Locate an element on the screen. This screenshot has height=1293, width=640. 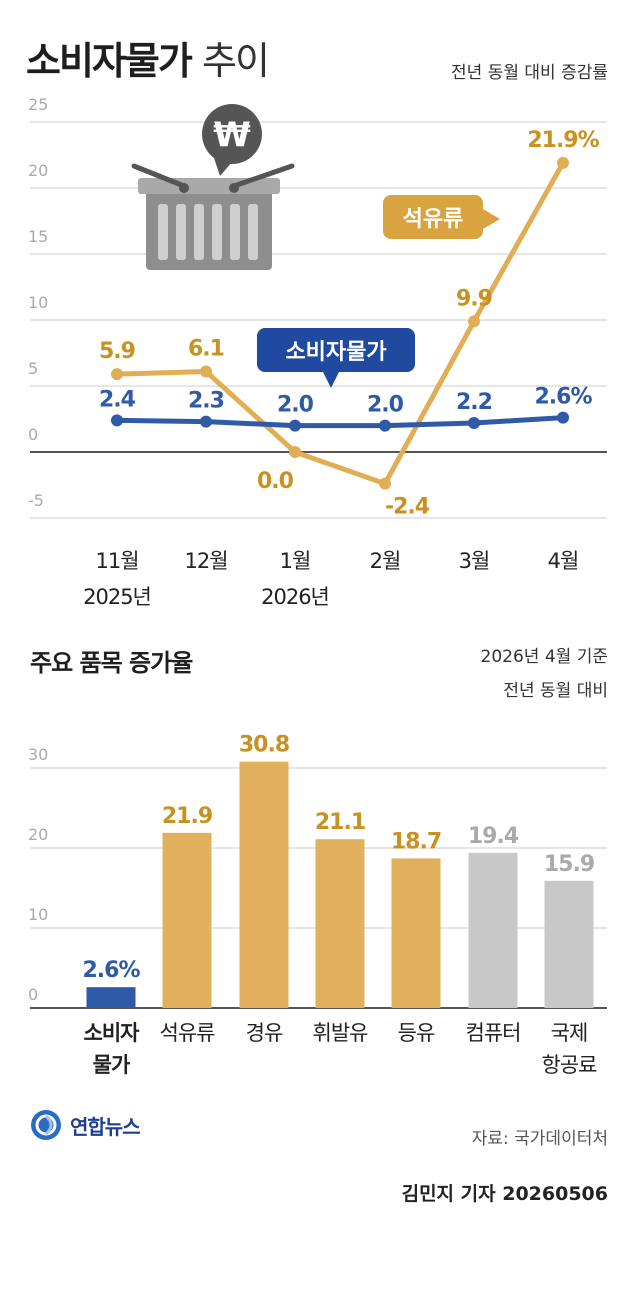
bar-value-label: 18.7 is located at coordinates (416, 841).